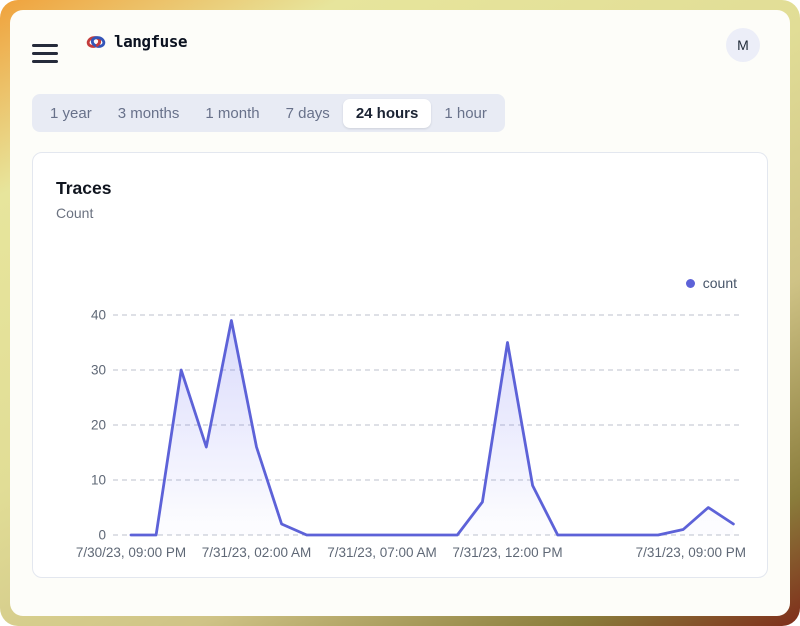 This screenshot has height=626, width=800. Describe the element at coordinates (71, 113) in the screenshot. I see `tab-1-year: 1 year` at that location.